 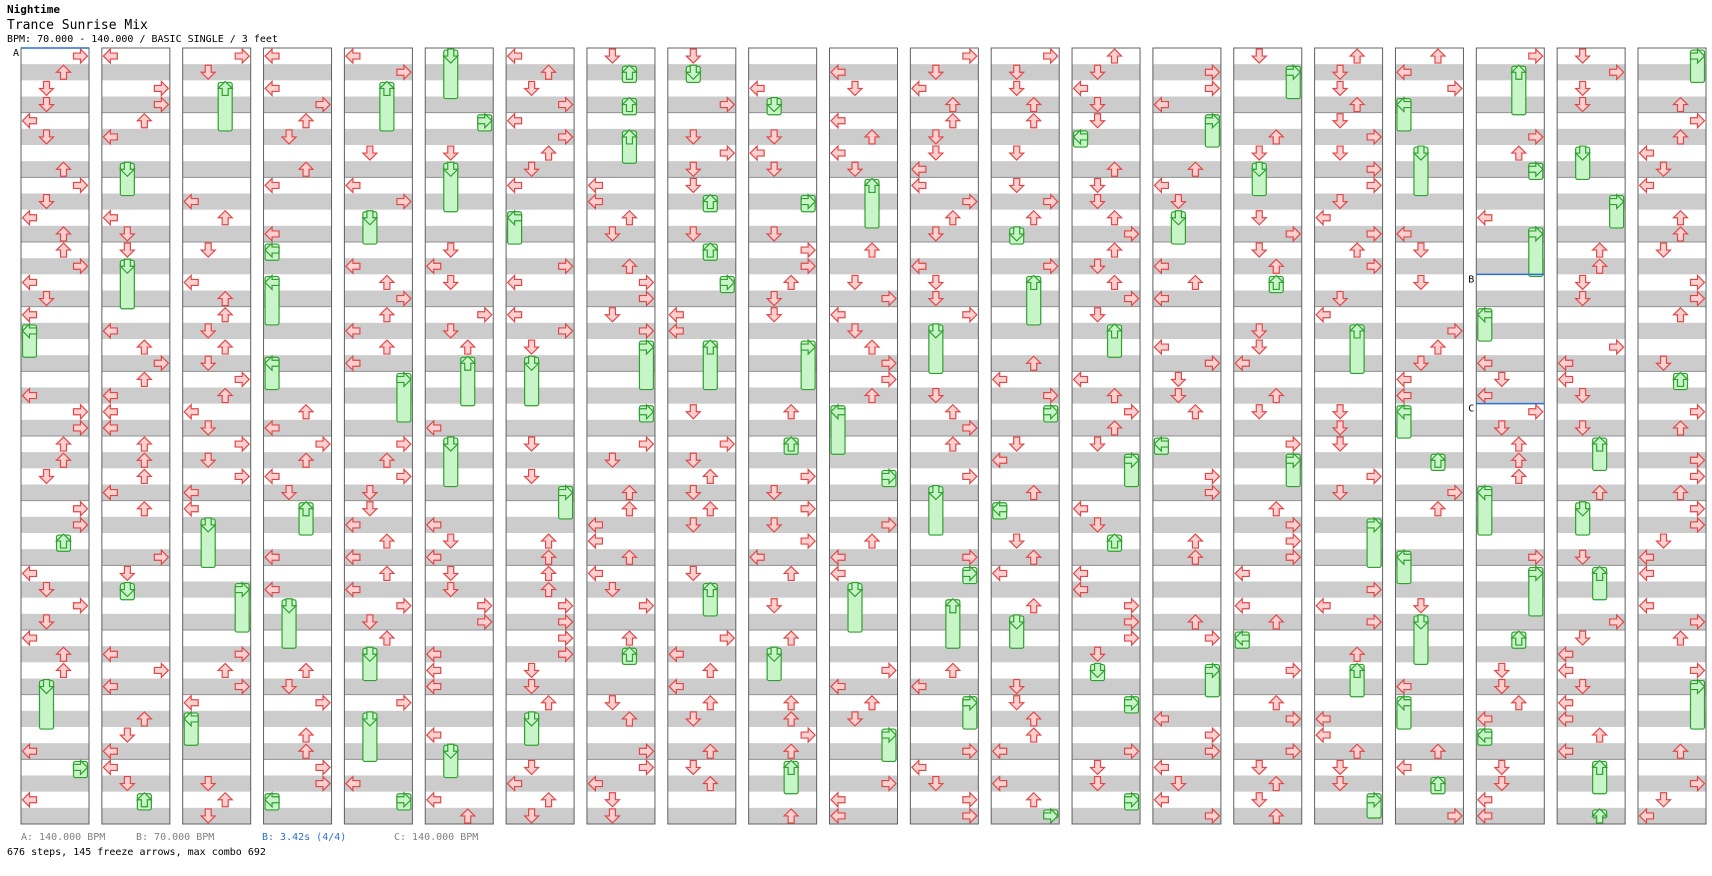 I want to click on chart-column, so click(x=1106, y=436).